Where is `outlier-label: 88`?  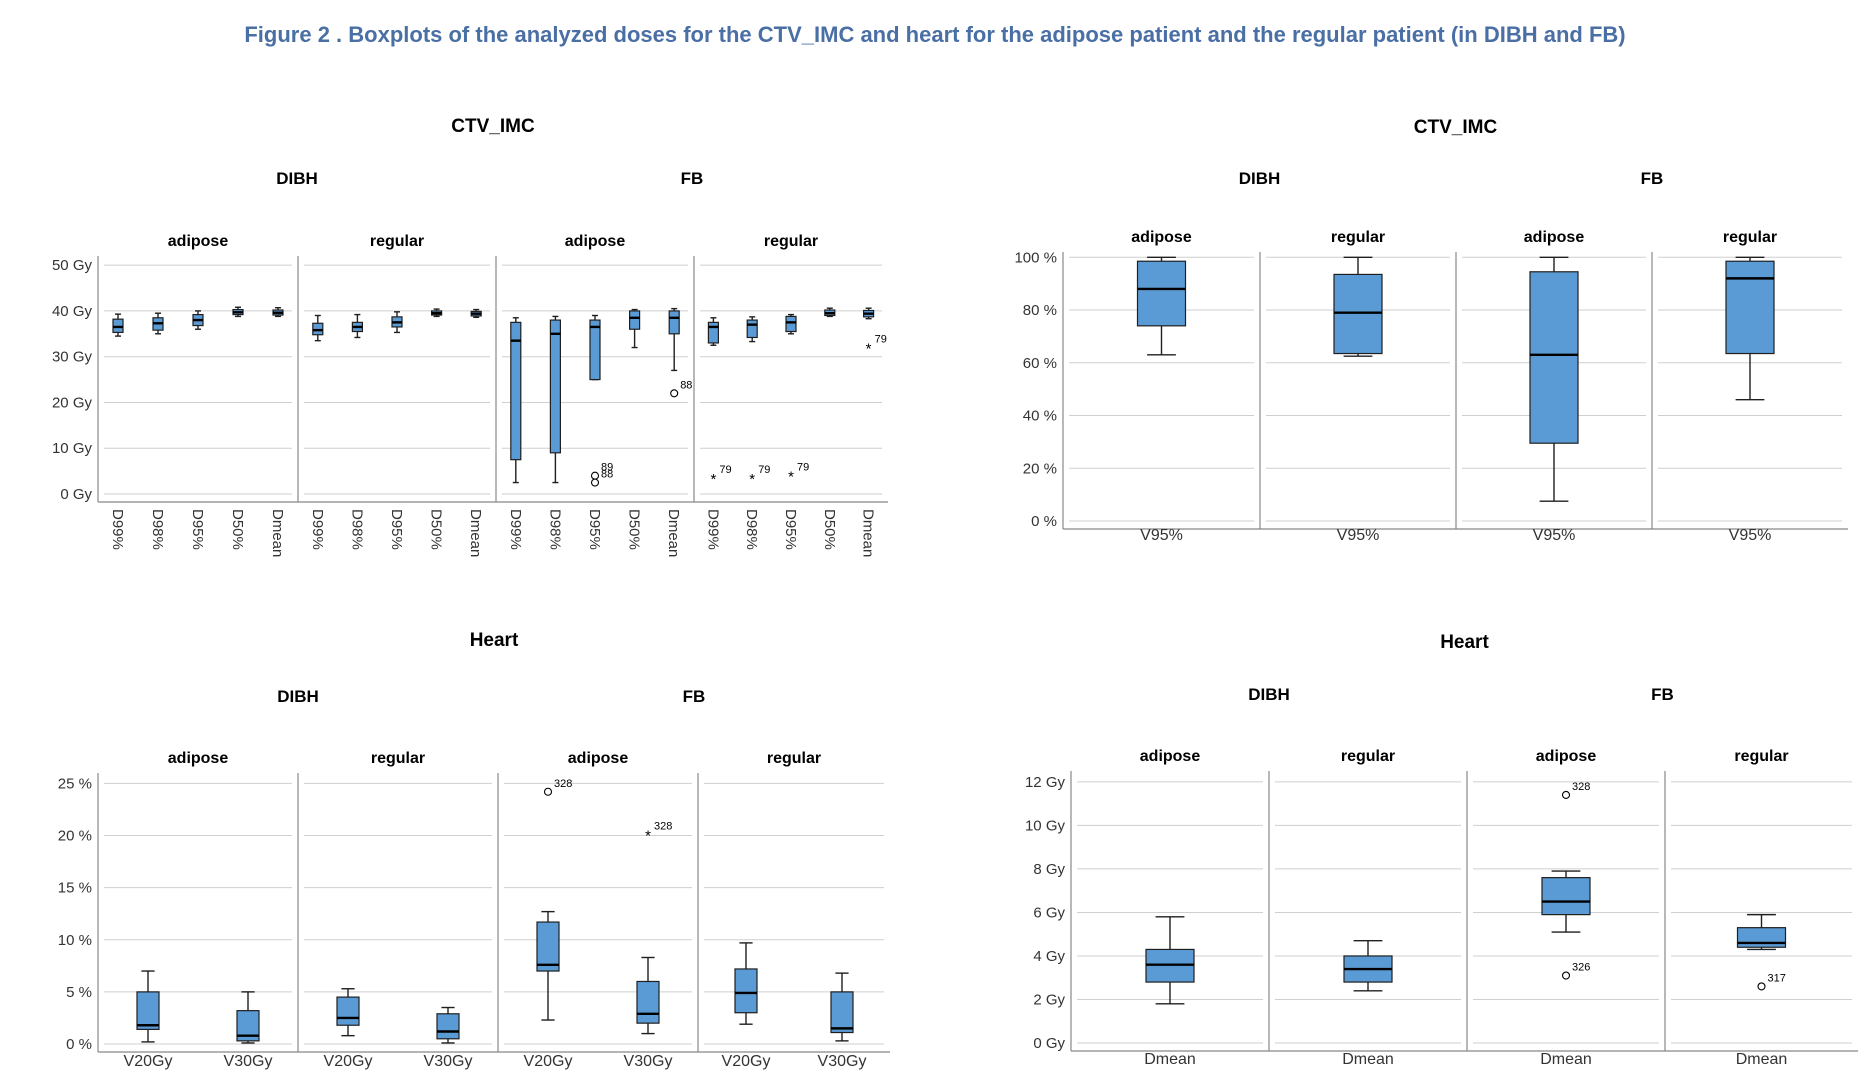 outlier-label: 88 is located at coordinates (607, 475).